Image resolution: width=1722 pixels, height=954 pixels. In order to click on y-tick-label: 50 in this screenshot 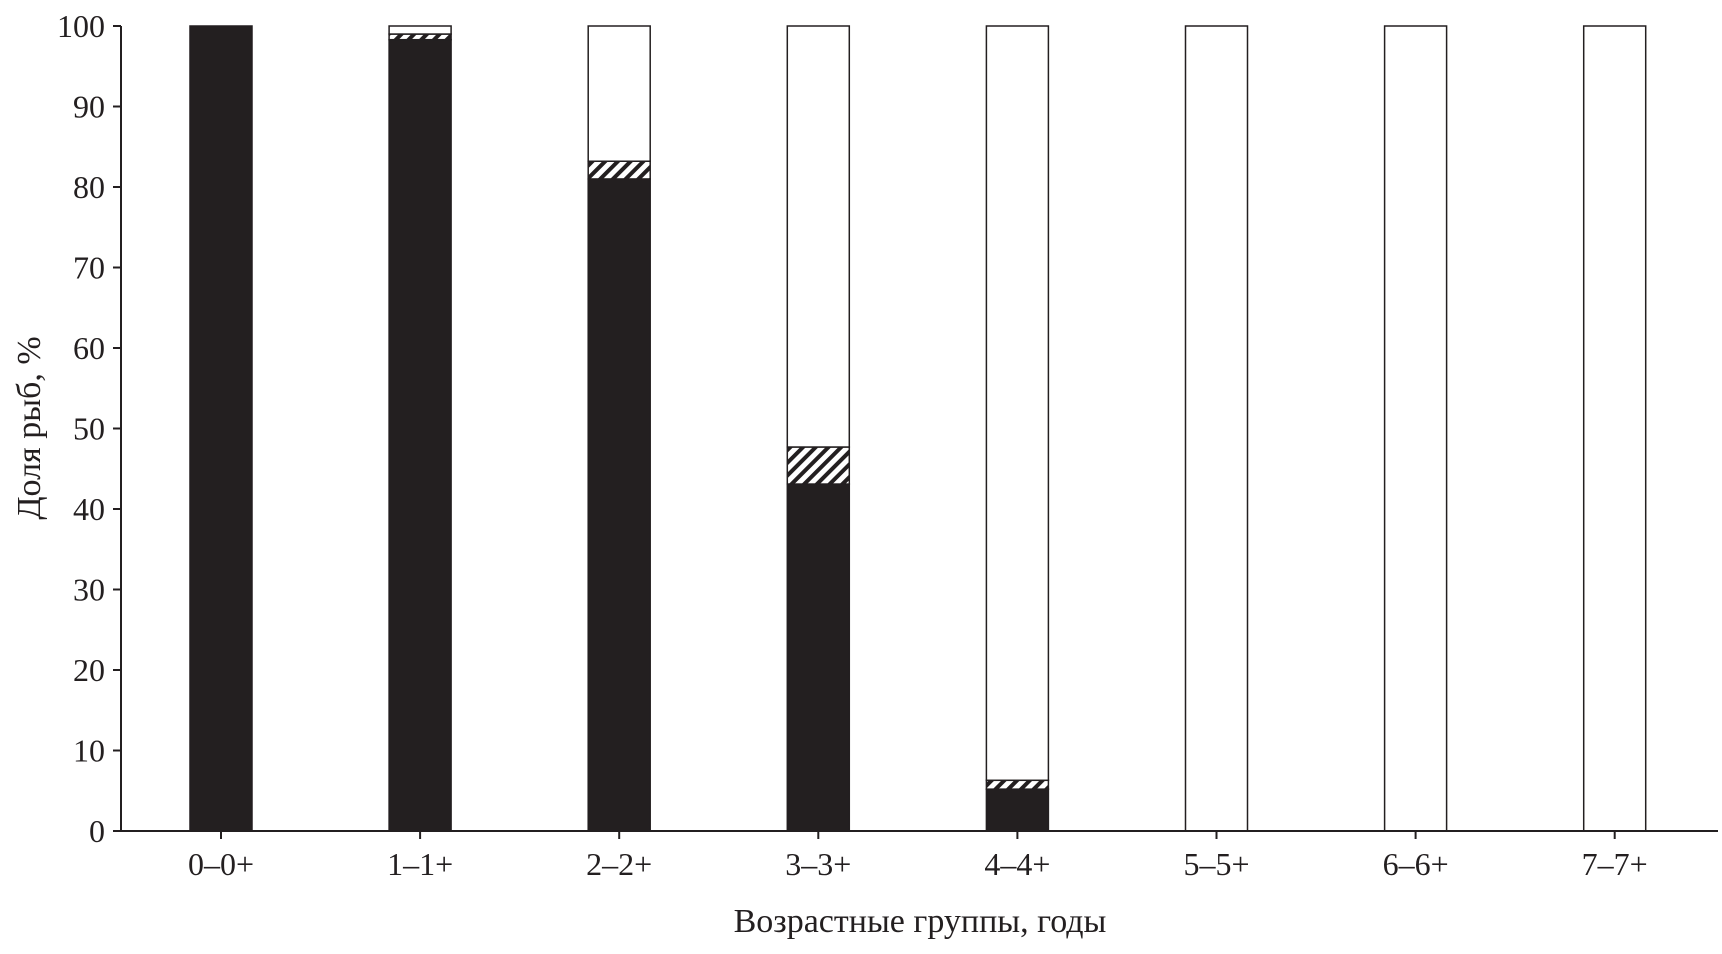, I will do `click(89, 429)`.